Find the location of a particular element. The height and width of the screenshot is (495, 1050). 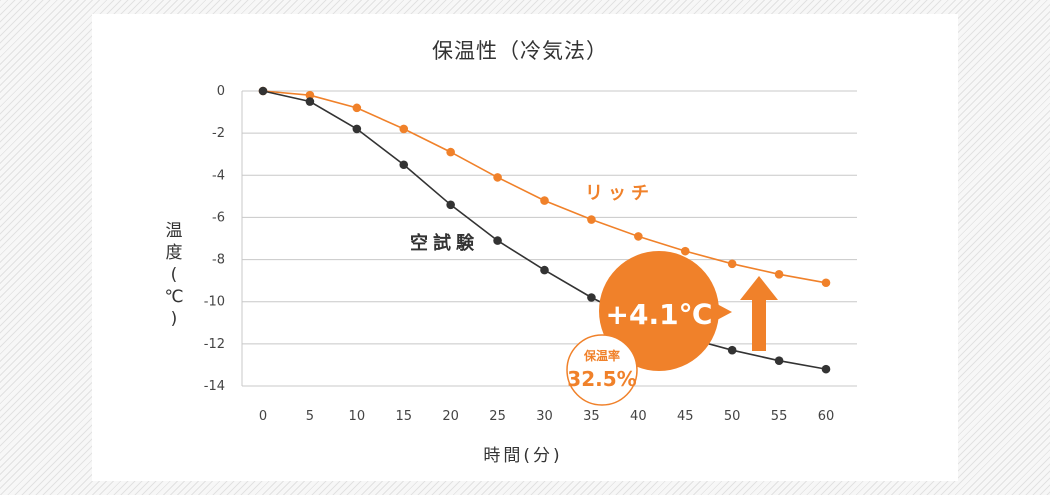

x-tick-label: 5 is located at coordinates (310, 416).